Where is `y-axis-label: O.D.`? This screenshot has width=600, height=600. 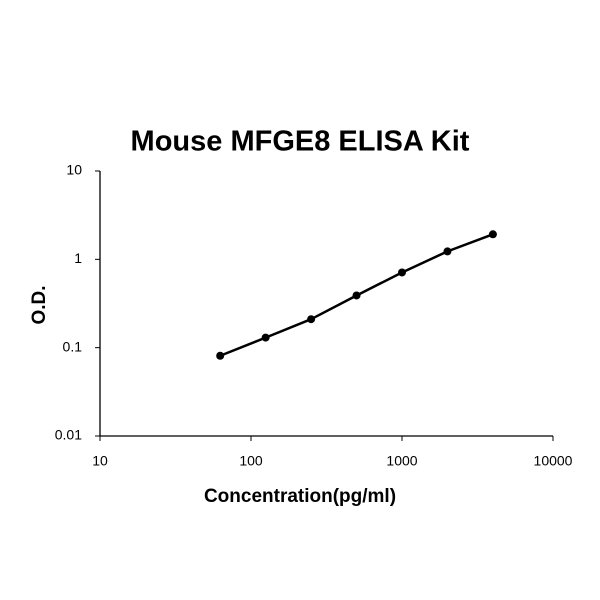 y-axis-label: O.D. is located at coordinates (39, 304).